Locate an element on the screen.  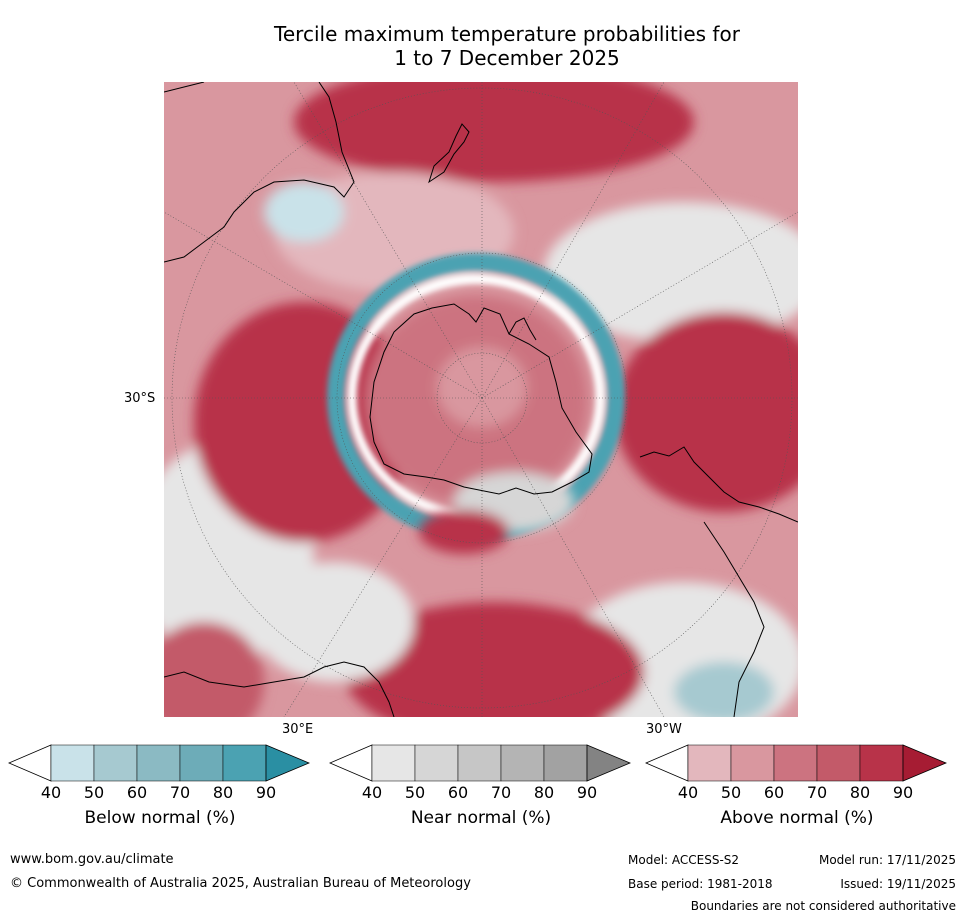
australia-coastline is located at coordinates (259, 172).